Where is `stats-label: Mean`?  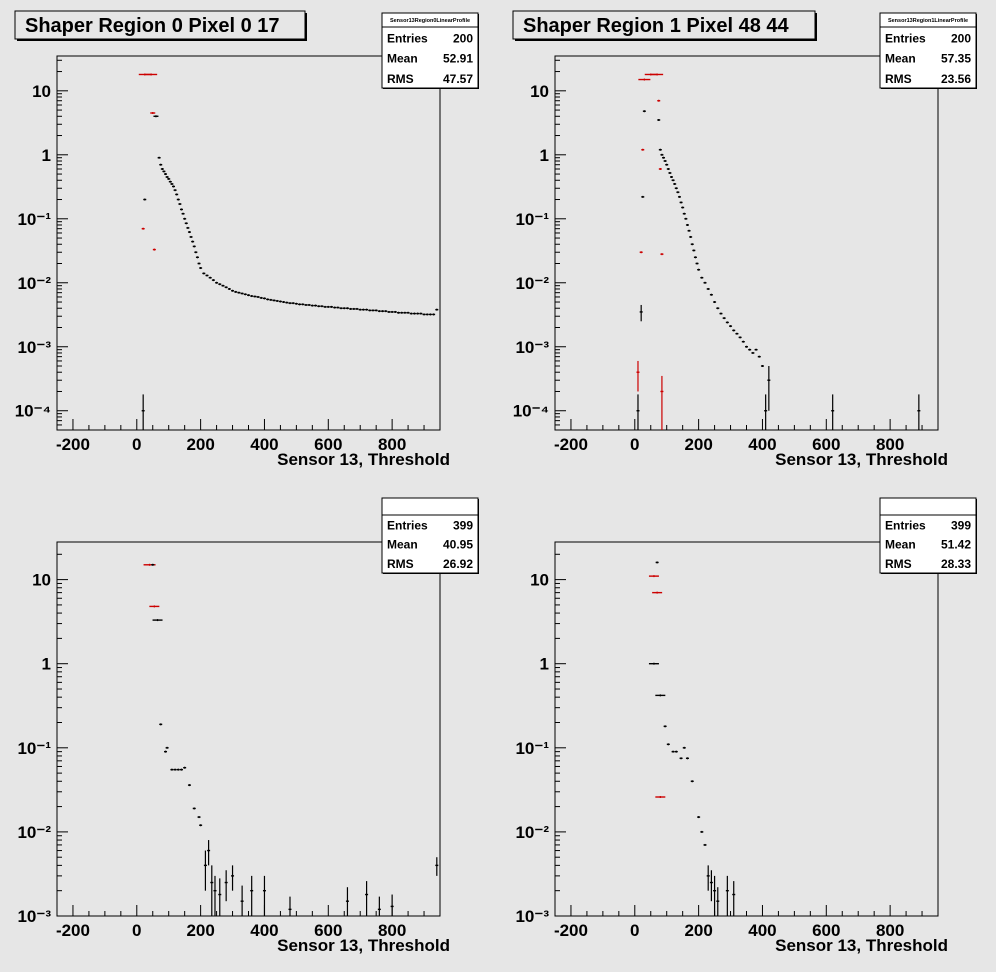 stats-label: Mean is located at coordinates (402, 59).